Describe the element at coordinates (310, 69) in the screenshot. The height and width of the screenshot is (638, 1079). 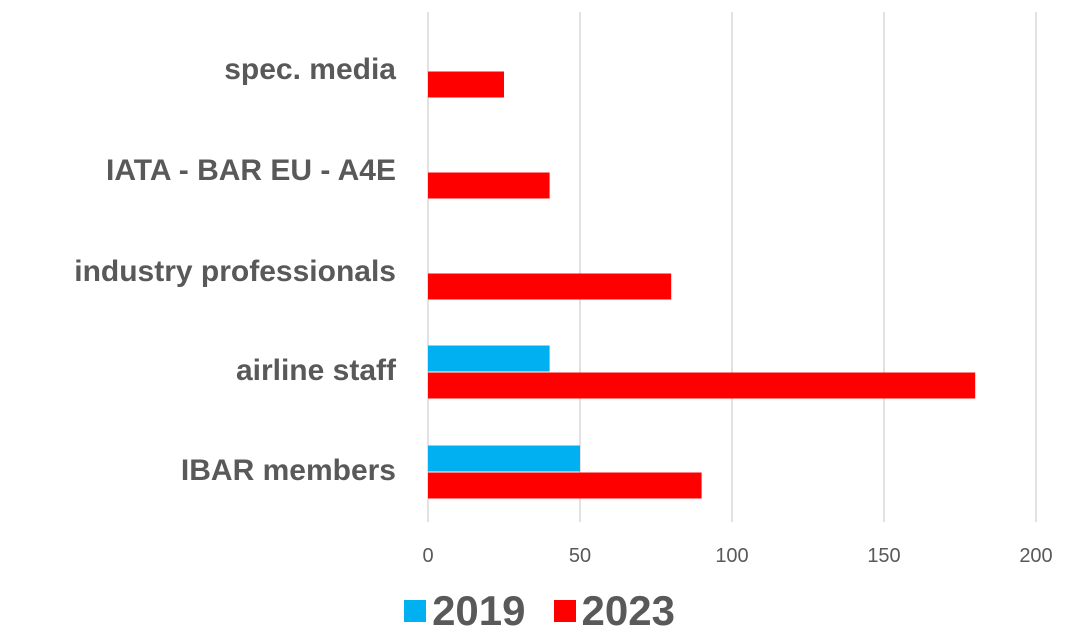
I see `category-label: spec. media` at that location.